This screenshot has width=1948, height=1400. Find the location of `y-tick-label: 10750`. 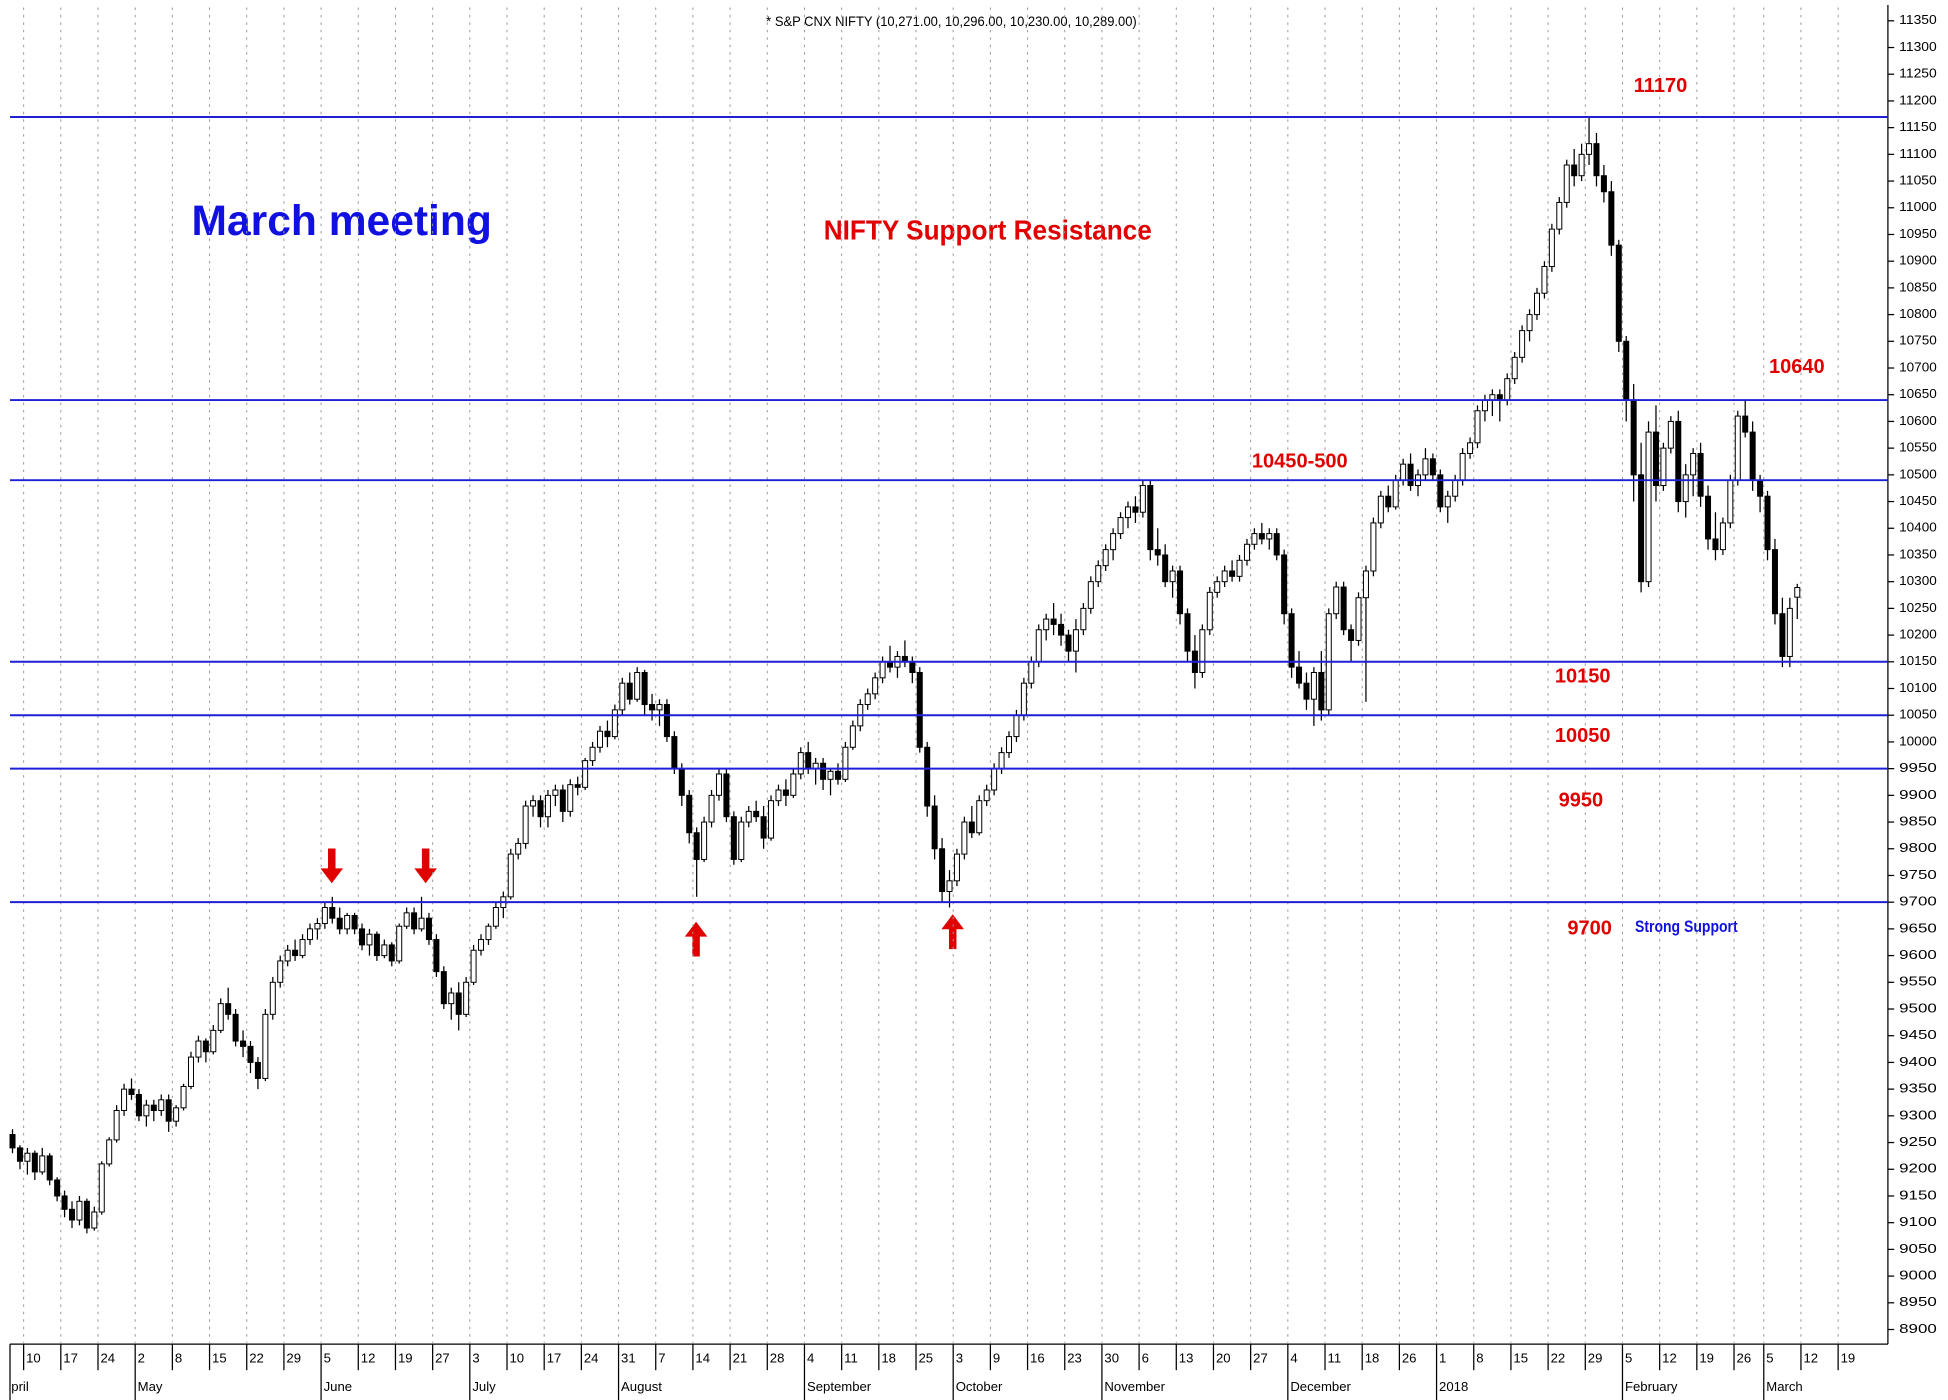

y-tick-label: 10750 is located at coordinates (1918, 340).